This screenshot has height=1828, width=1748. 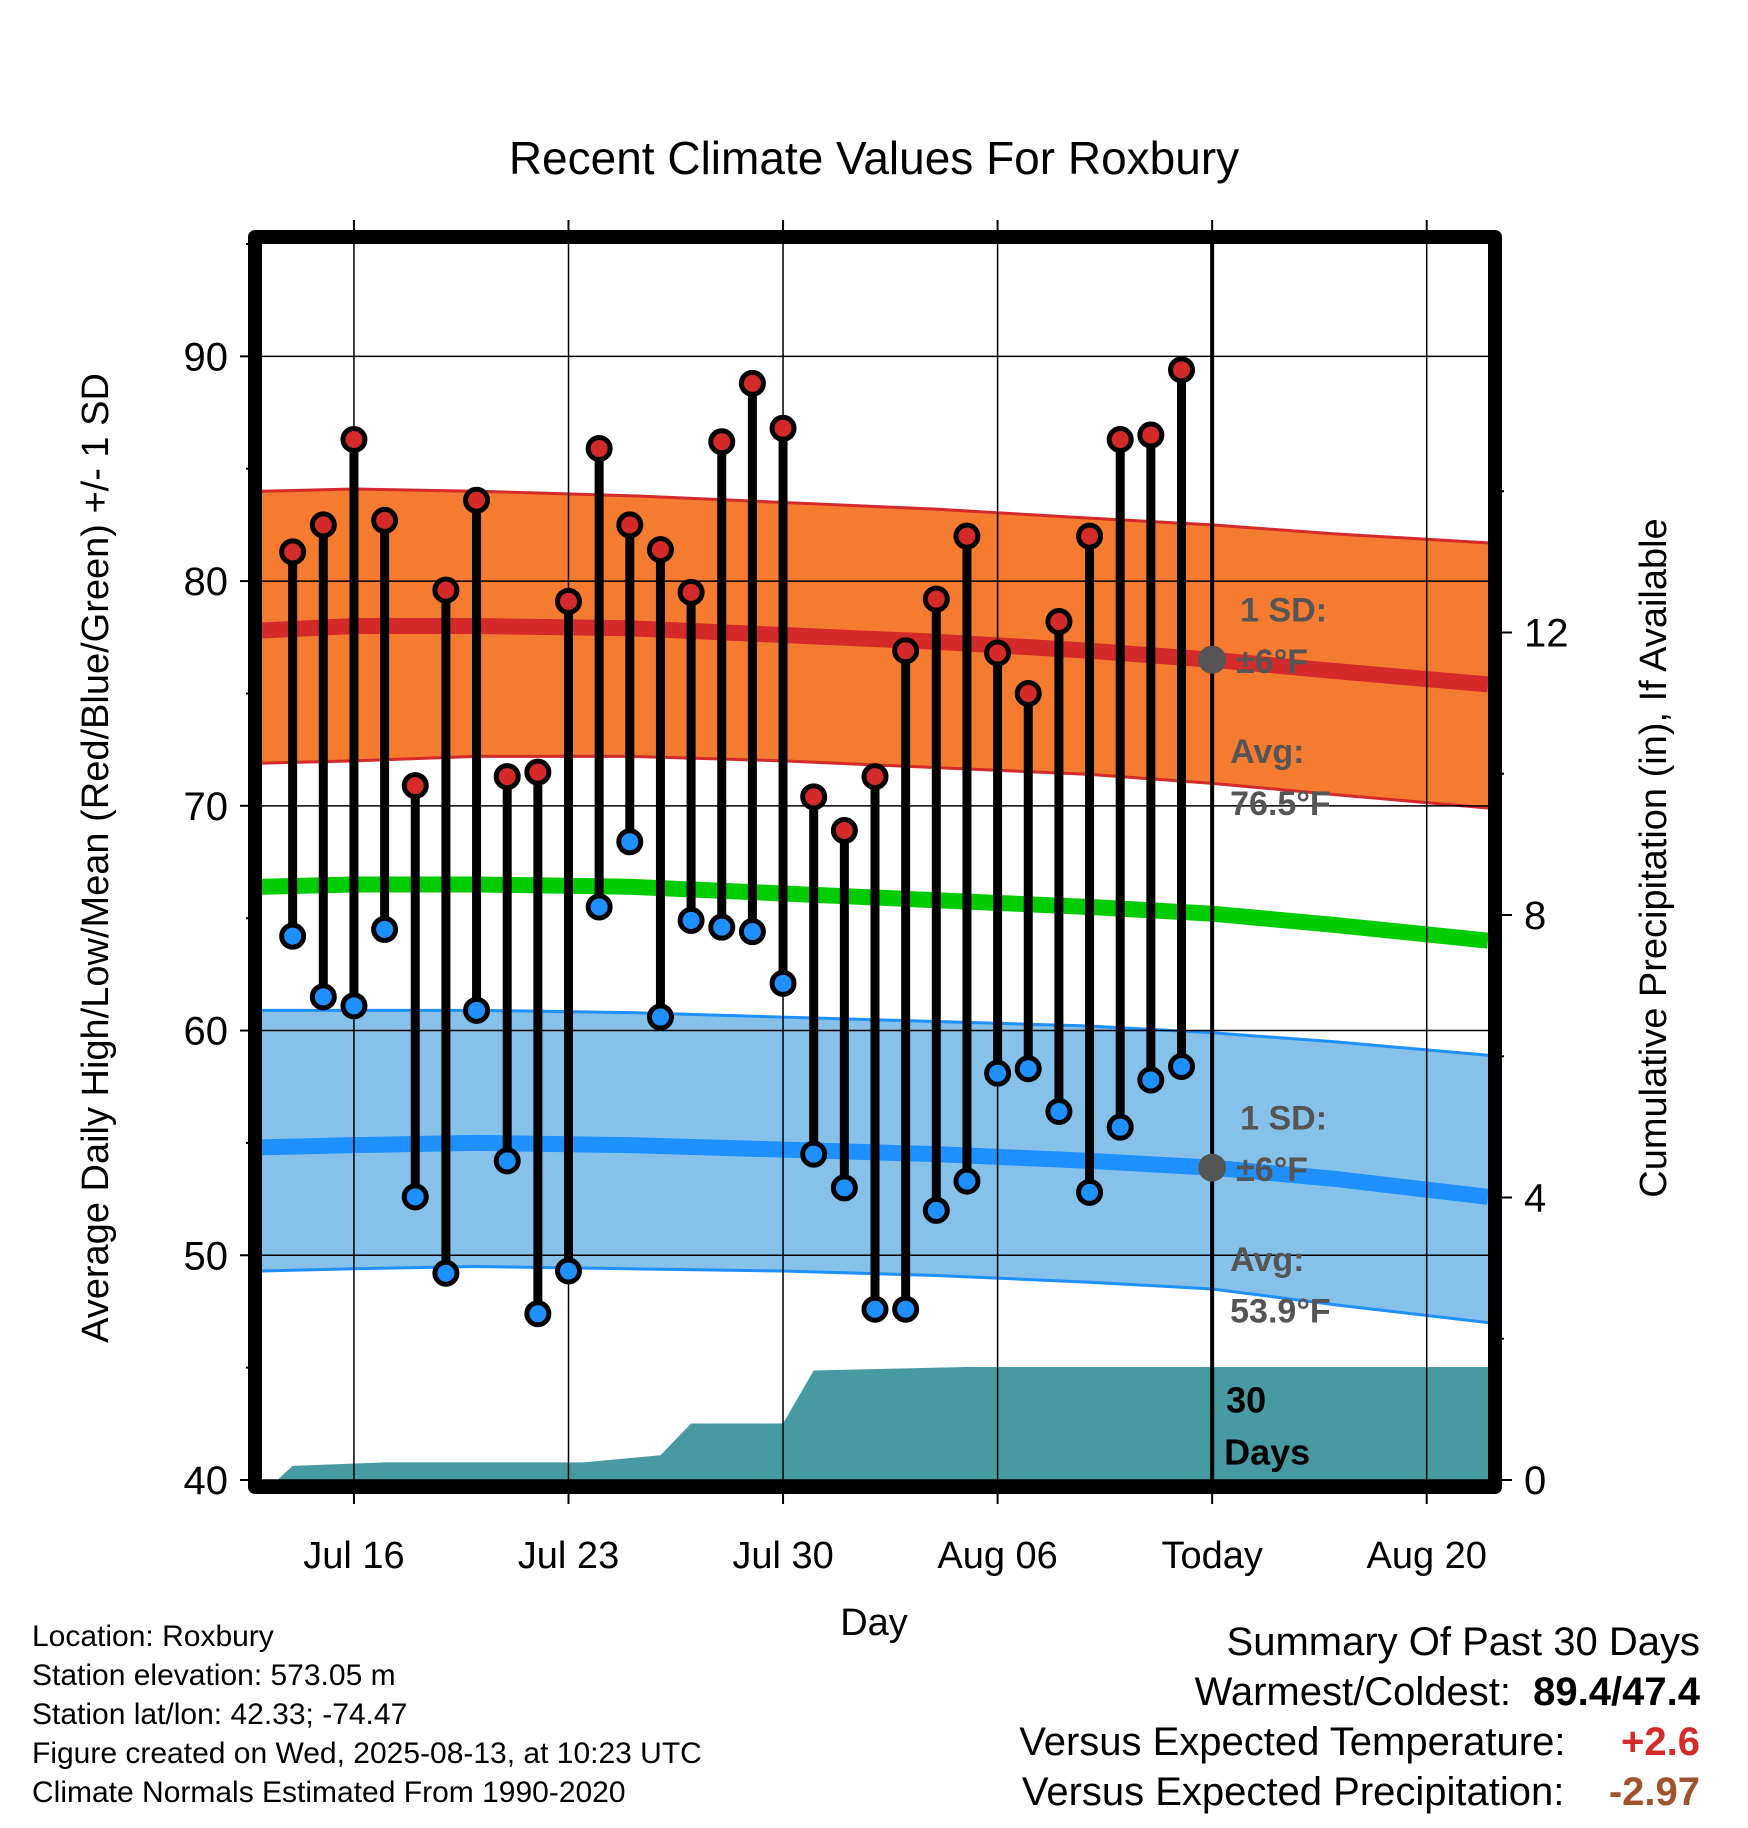 I want to click on low-avg-label: Avg:, so click(x=1267, y=1260).